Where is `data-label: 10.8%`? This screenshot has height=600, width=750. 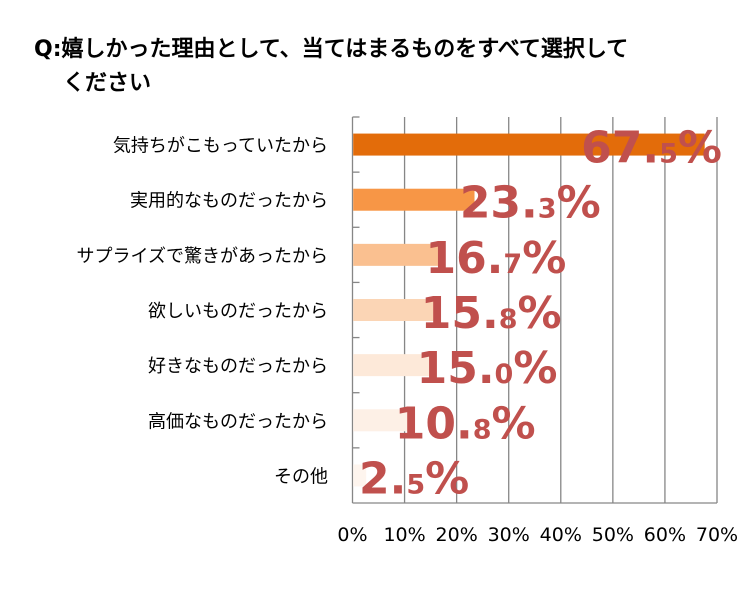
data-label: 10.8% is located at coordinates (465, 423).